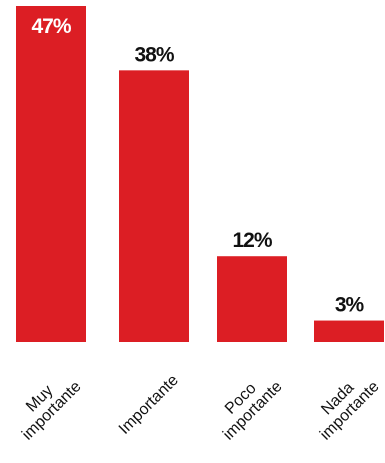  I want to click on category-label-line: Importante, so click(149, 405).